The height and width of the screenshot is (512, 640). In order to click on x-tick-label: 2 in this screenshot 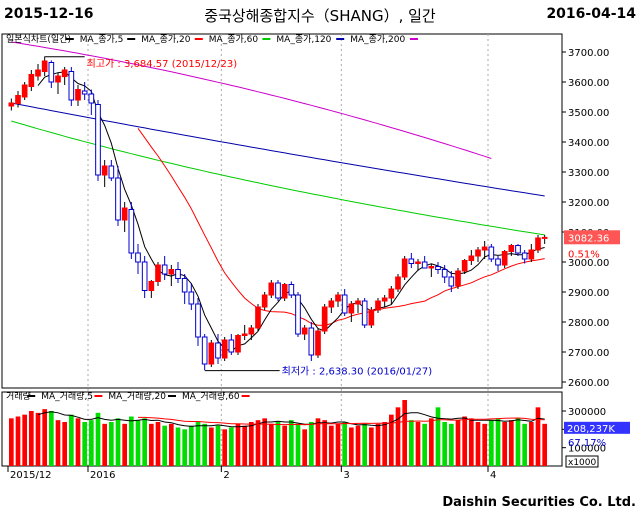, I will do `click(226, 475)`.